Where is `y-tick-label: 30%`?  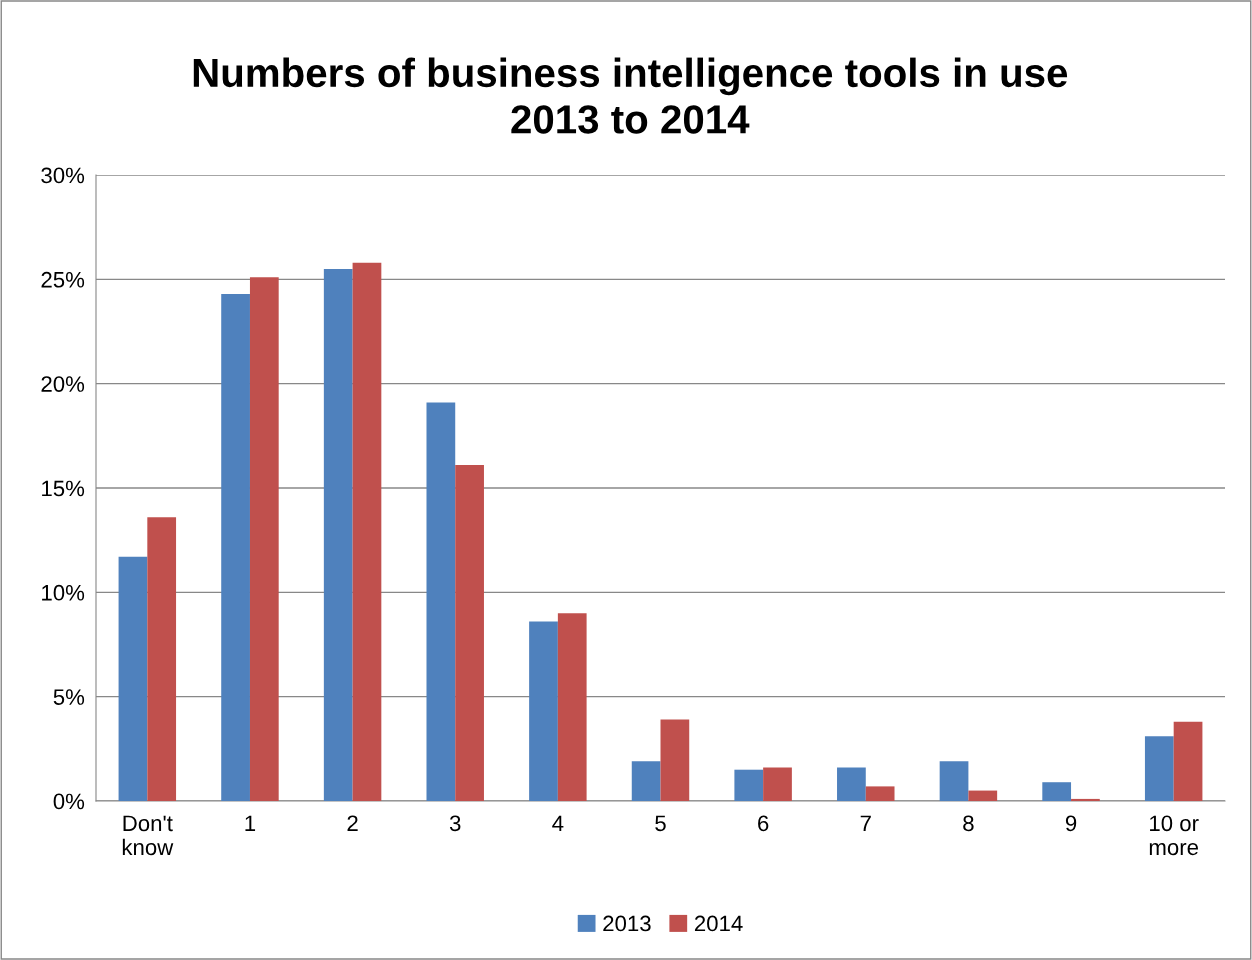
y-tick-label: 30% is located at coordinates (63, 175).